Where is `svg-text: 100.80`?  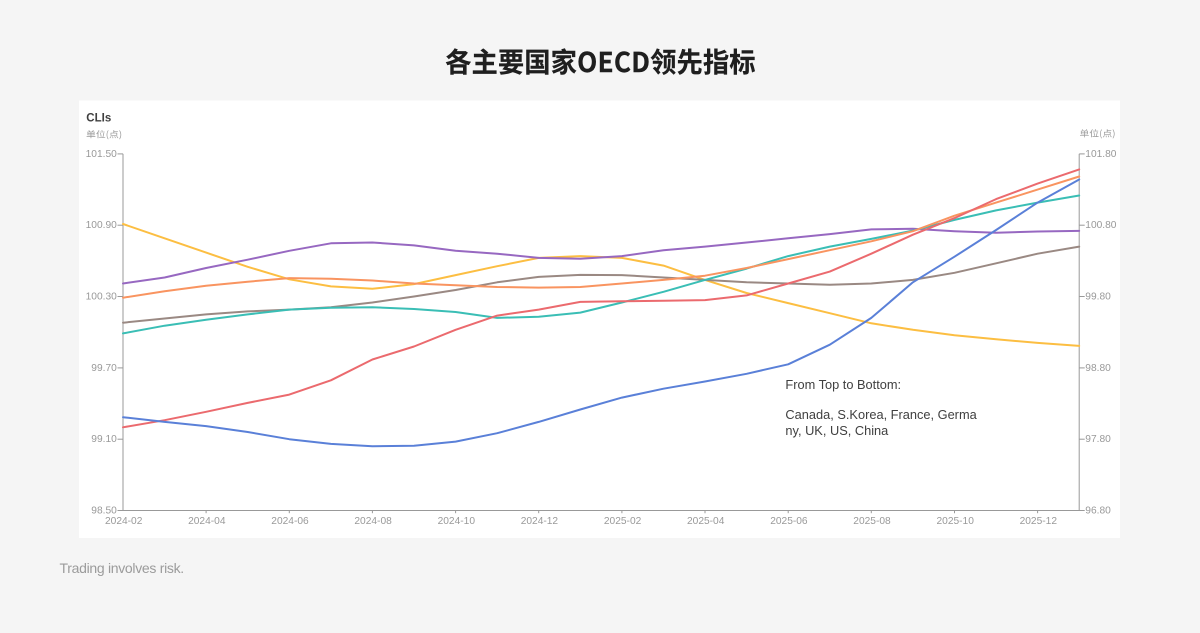 svg-text: 100.80 is located at coordinates (1100, 225).